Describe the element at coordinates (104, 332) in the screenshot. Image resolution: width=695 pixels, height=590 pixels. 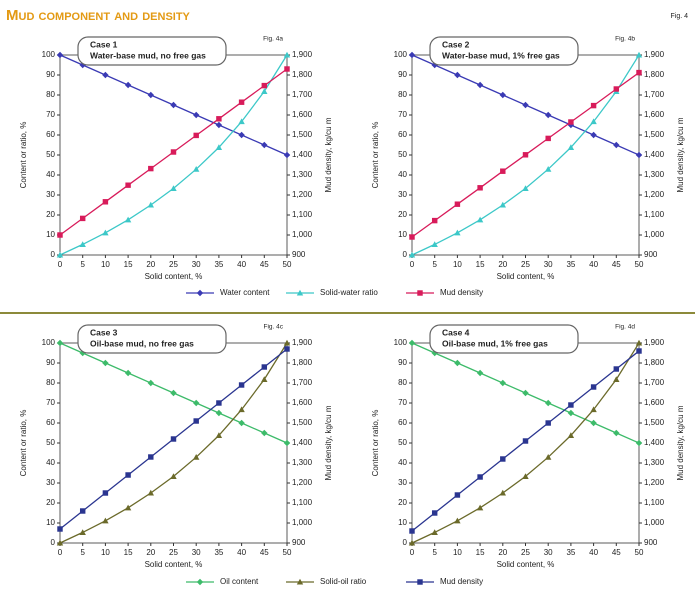
I see `case-label: Case 3` at that location.